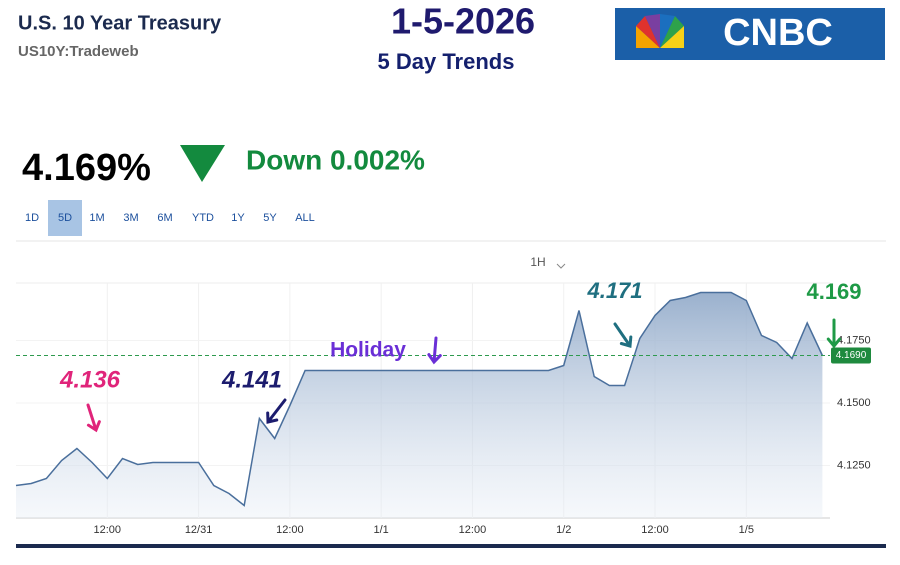 This screenshot has width=900, height=565. What do you see at coordinates (854, 403) in the screenshot?
I see `y-tick-label: 4.1500` at bounding box center [854, 403].